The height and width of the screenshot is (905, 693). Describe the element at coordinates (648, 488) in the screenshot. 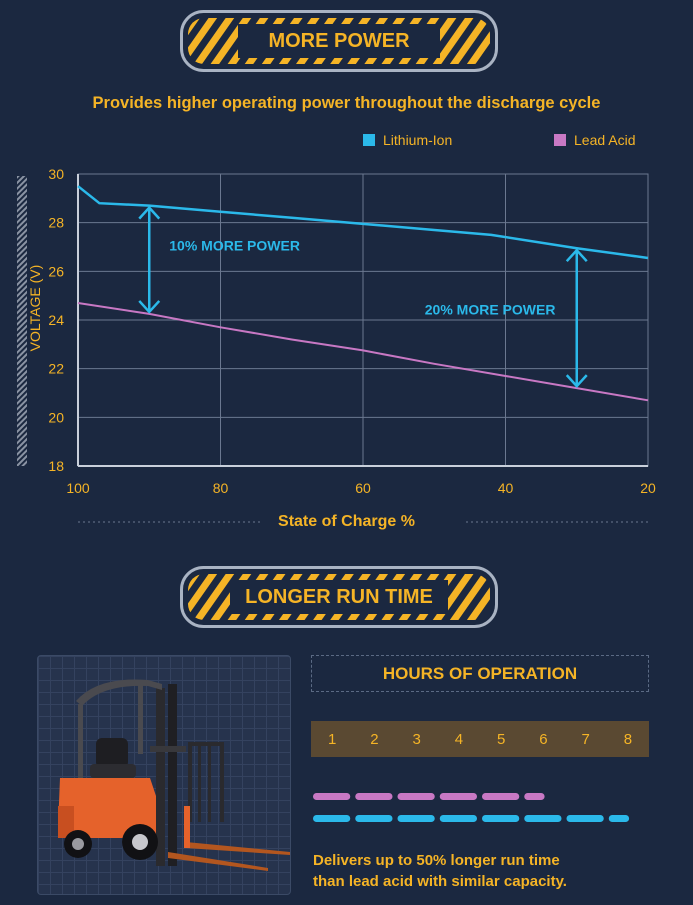

I see `x-tick-label: 20` at that location.